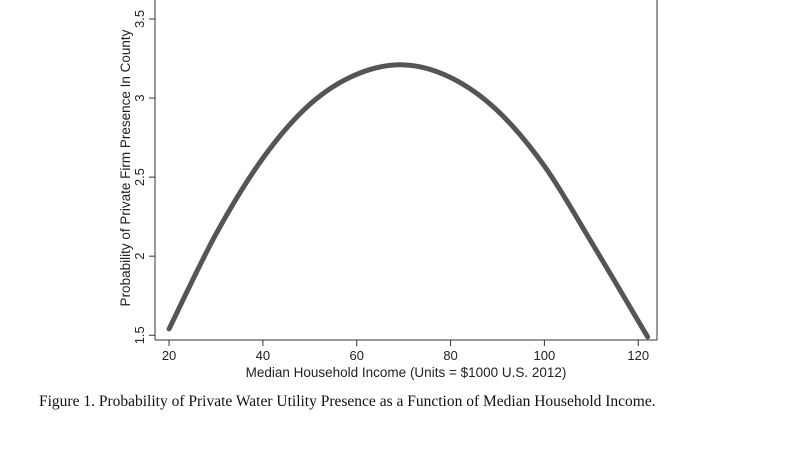 The width and height of the screenshot is (808, 455). What do you see at coordinates (450, 355) in the screenshot?
I see `x-tick-label: 80` at bounding box center [450, 355].